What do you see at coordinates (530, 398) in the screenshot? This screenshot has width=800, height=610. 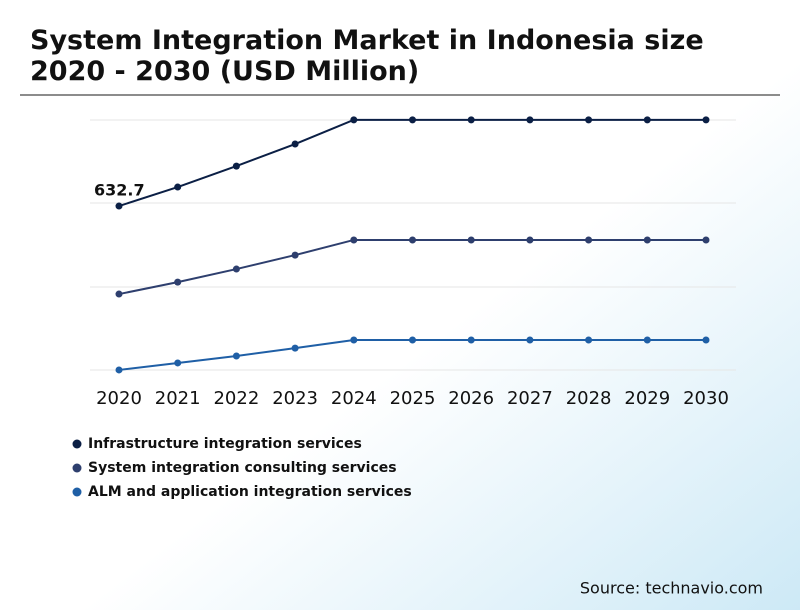 I see `x-tick-label: 2027` at bounding box center [530, 398].